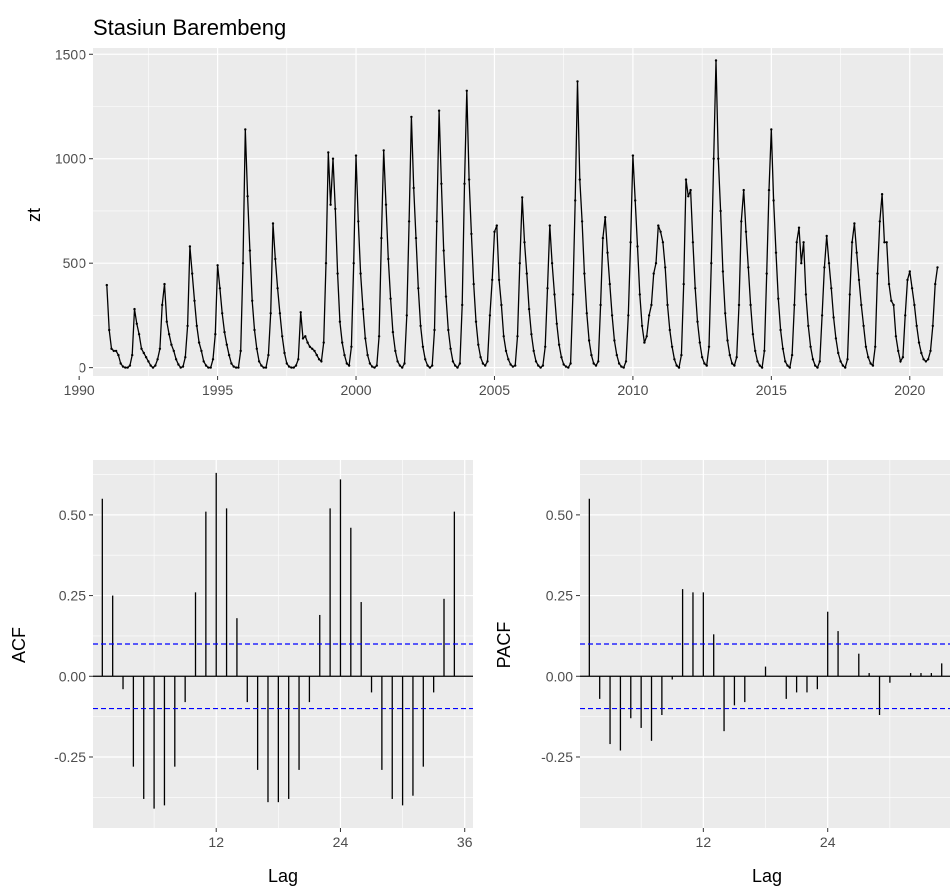 The height and width of the screenshot is (891, 950). Describe the element at coordinates (72, 596) in the screenshot. I see `acf-y-tick-label: 0.25` at that location.